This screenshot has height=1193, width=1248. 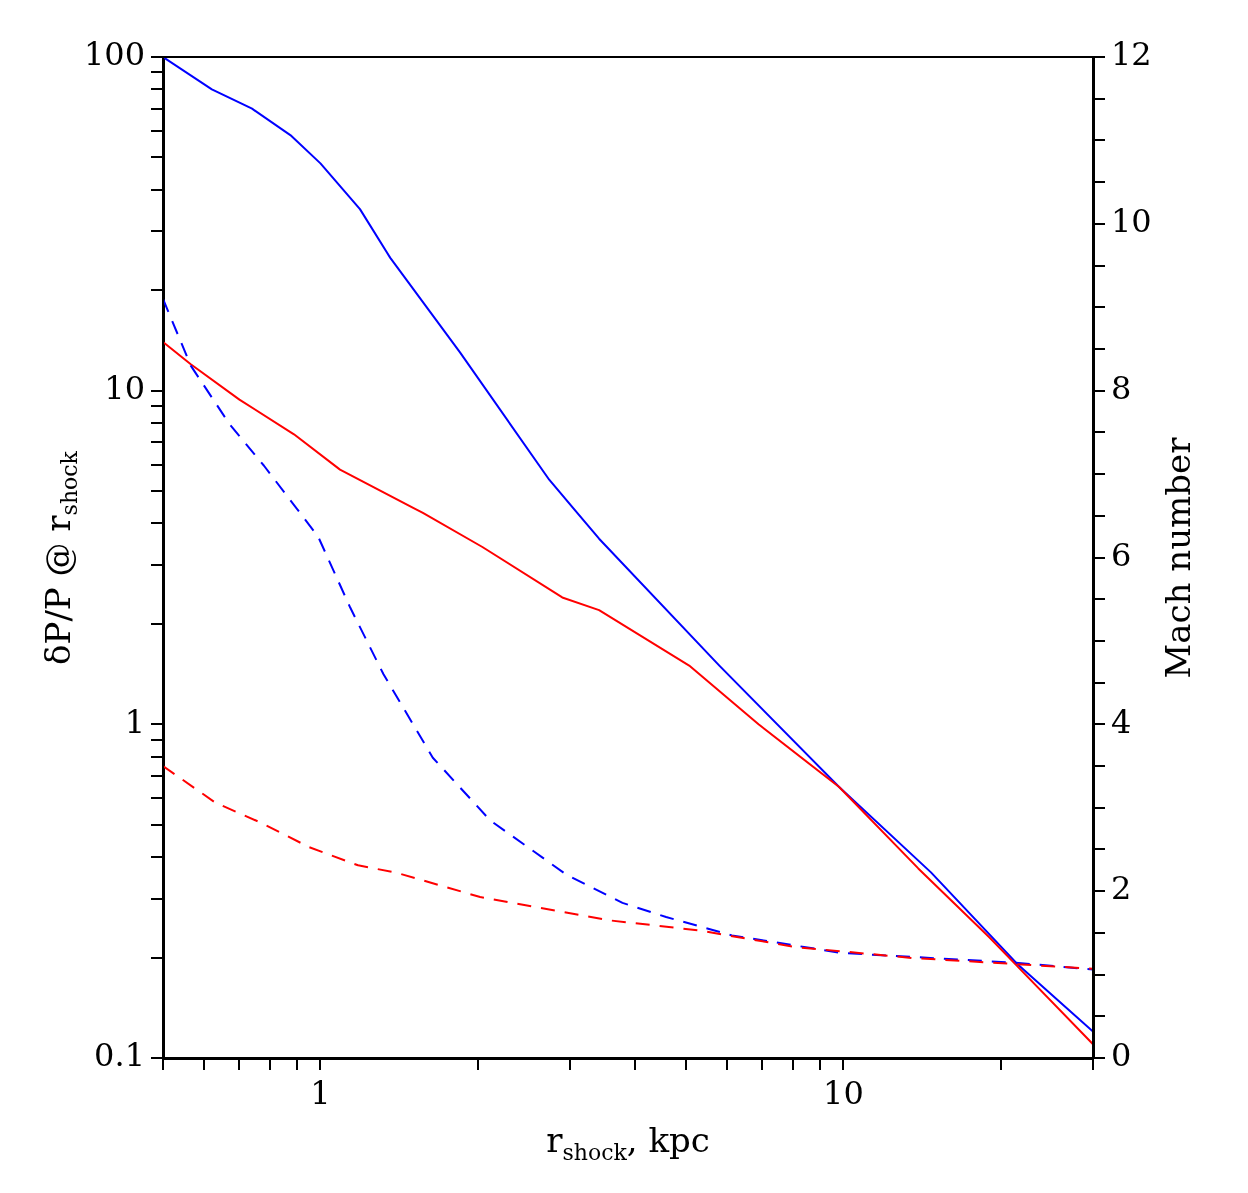 I want to click on y-tick-label: 10, so click(x=124, y=387).